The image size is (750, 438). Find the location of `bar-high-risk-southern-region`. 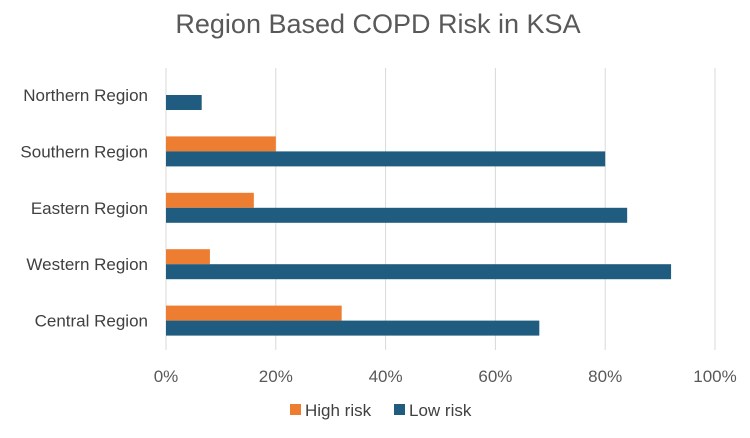

bar-high-risk-southern-region is located at coordinates (221, 144).